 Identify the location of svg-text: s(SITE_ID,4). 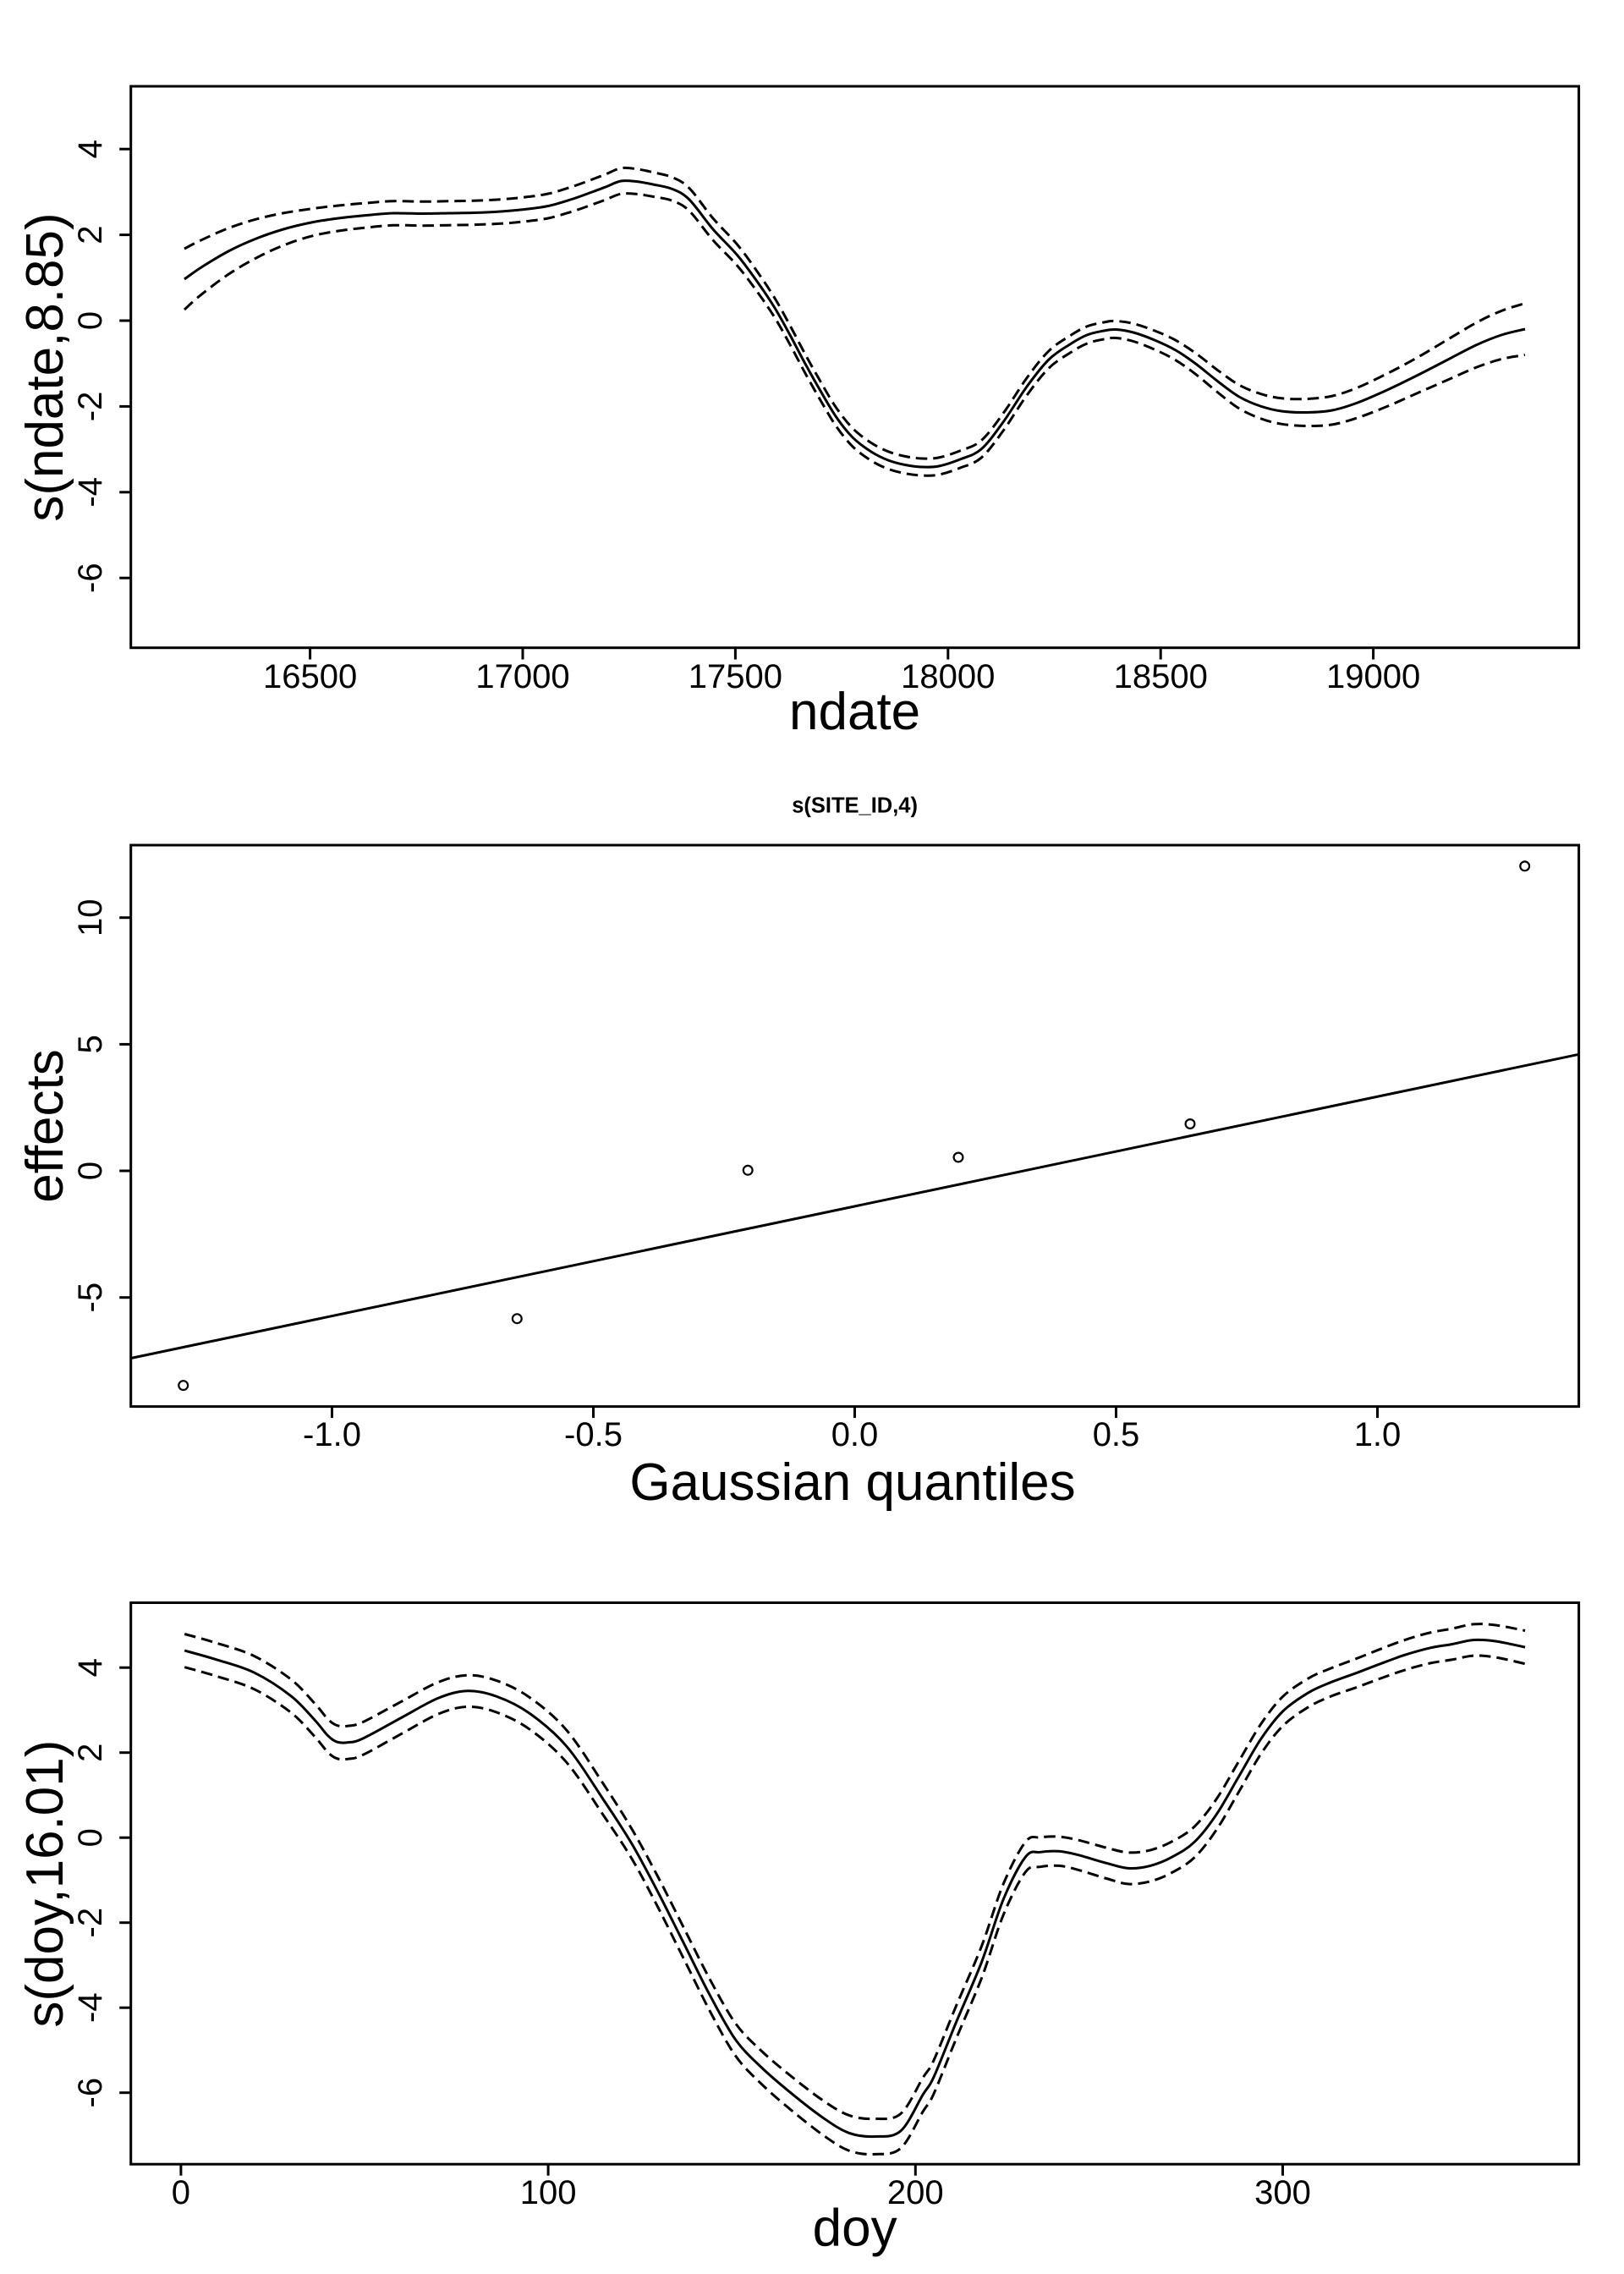
(855, 806).